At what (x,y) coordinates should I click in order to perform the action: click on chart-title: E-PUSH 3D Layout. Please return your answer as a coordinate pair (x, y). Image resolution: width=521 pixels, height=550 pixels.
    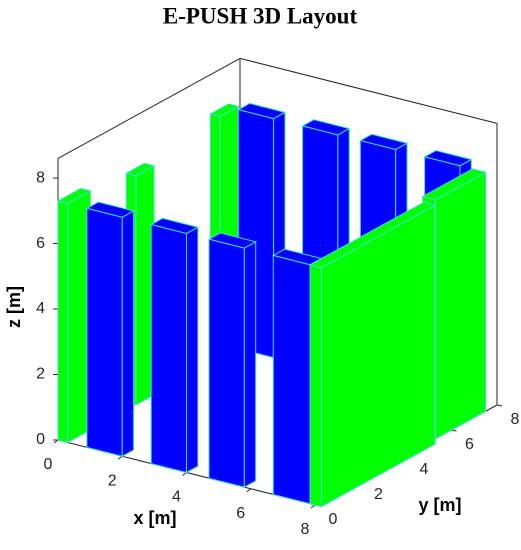
    Looking at the image, I should click on (260, 15).